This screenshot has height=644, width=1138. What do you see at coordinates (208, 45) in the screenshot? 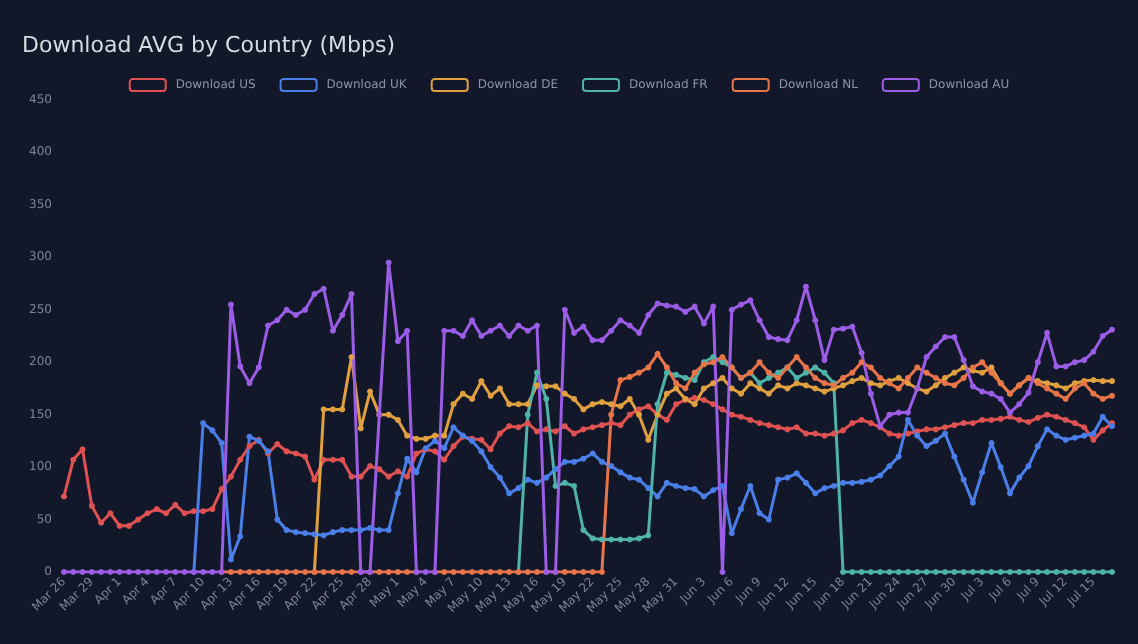
I see `chart-title: Download AVG by Country (Mbps)` at bounding box center [208, 45].